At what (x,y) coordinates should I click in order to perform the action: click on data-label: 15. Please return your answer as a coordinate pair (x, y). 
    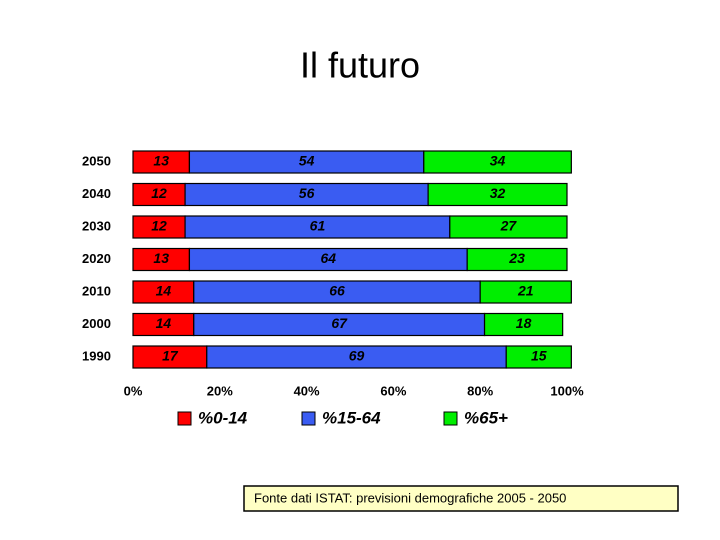
    Looking at the image, I should click on (539, 356).